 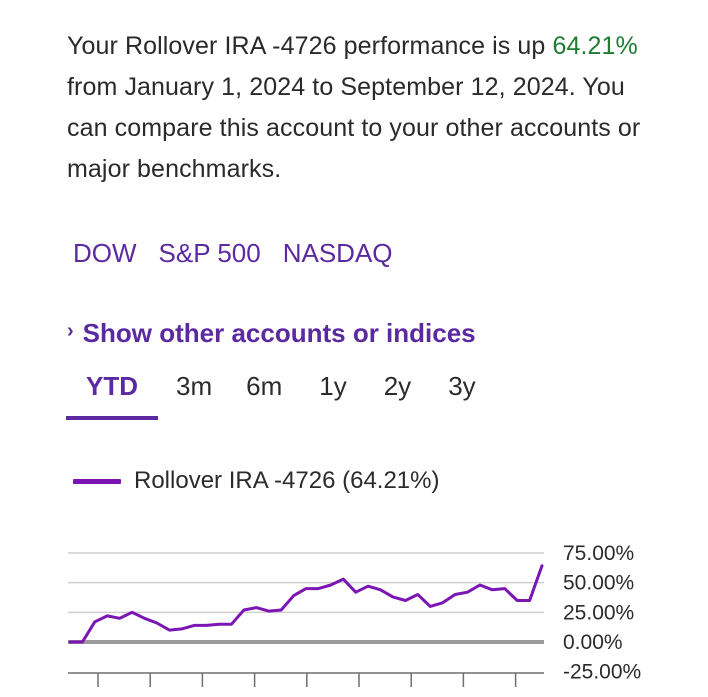 What do you see at coordinates (598, 583) in the screenshot?
I see `y-tick-label: 50.00%` at bounding box center [598, 583].